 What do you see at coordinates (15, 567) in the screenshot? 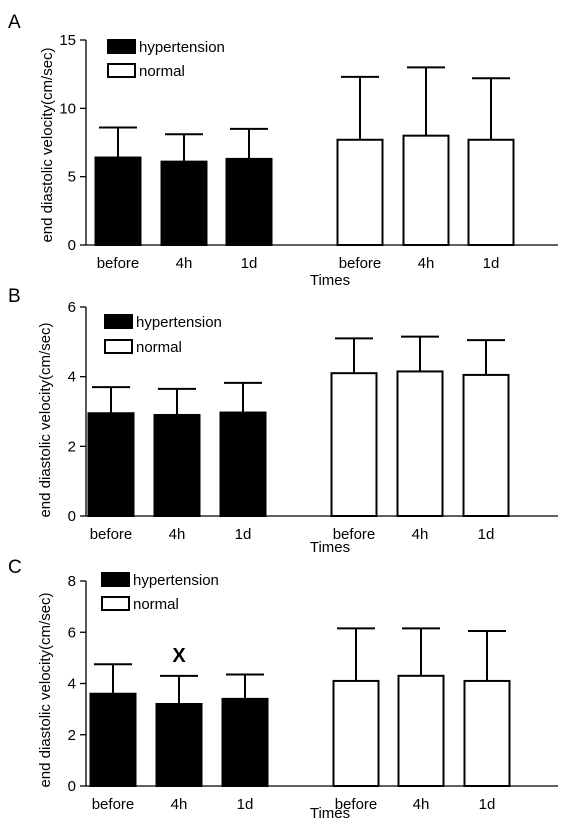
I see `panel-label: C` at bounding box center [15, 567].